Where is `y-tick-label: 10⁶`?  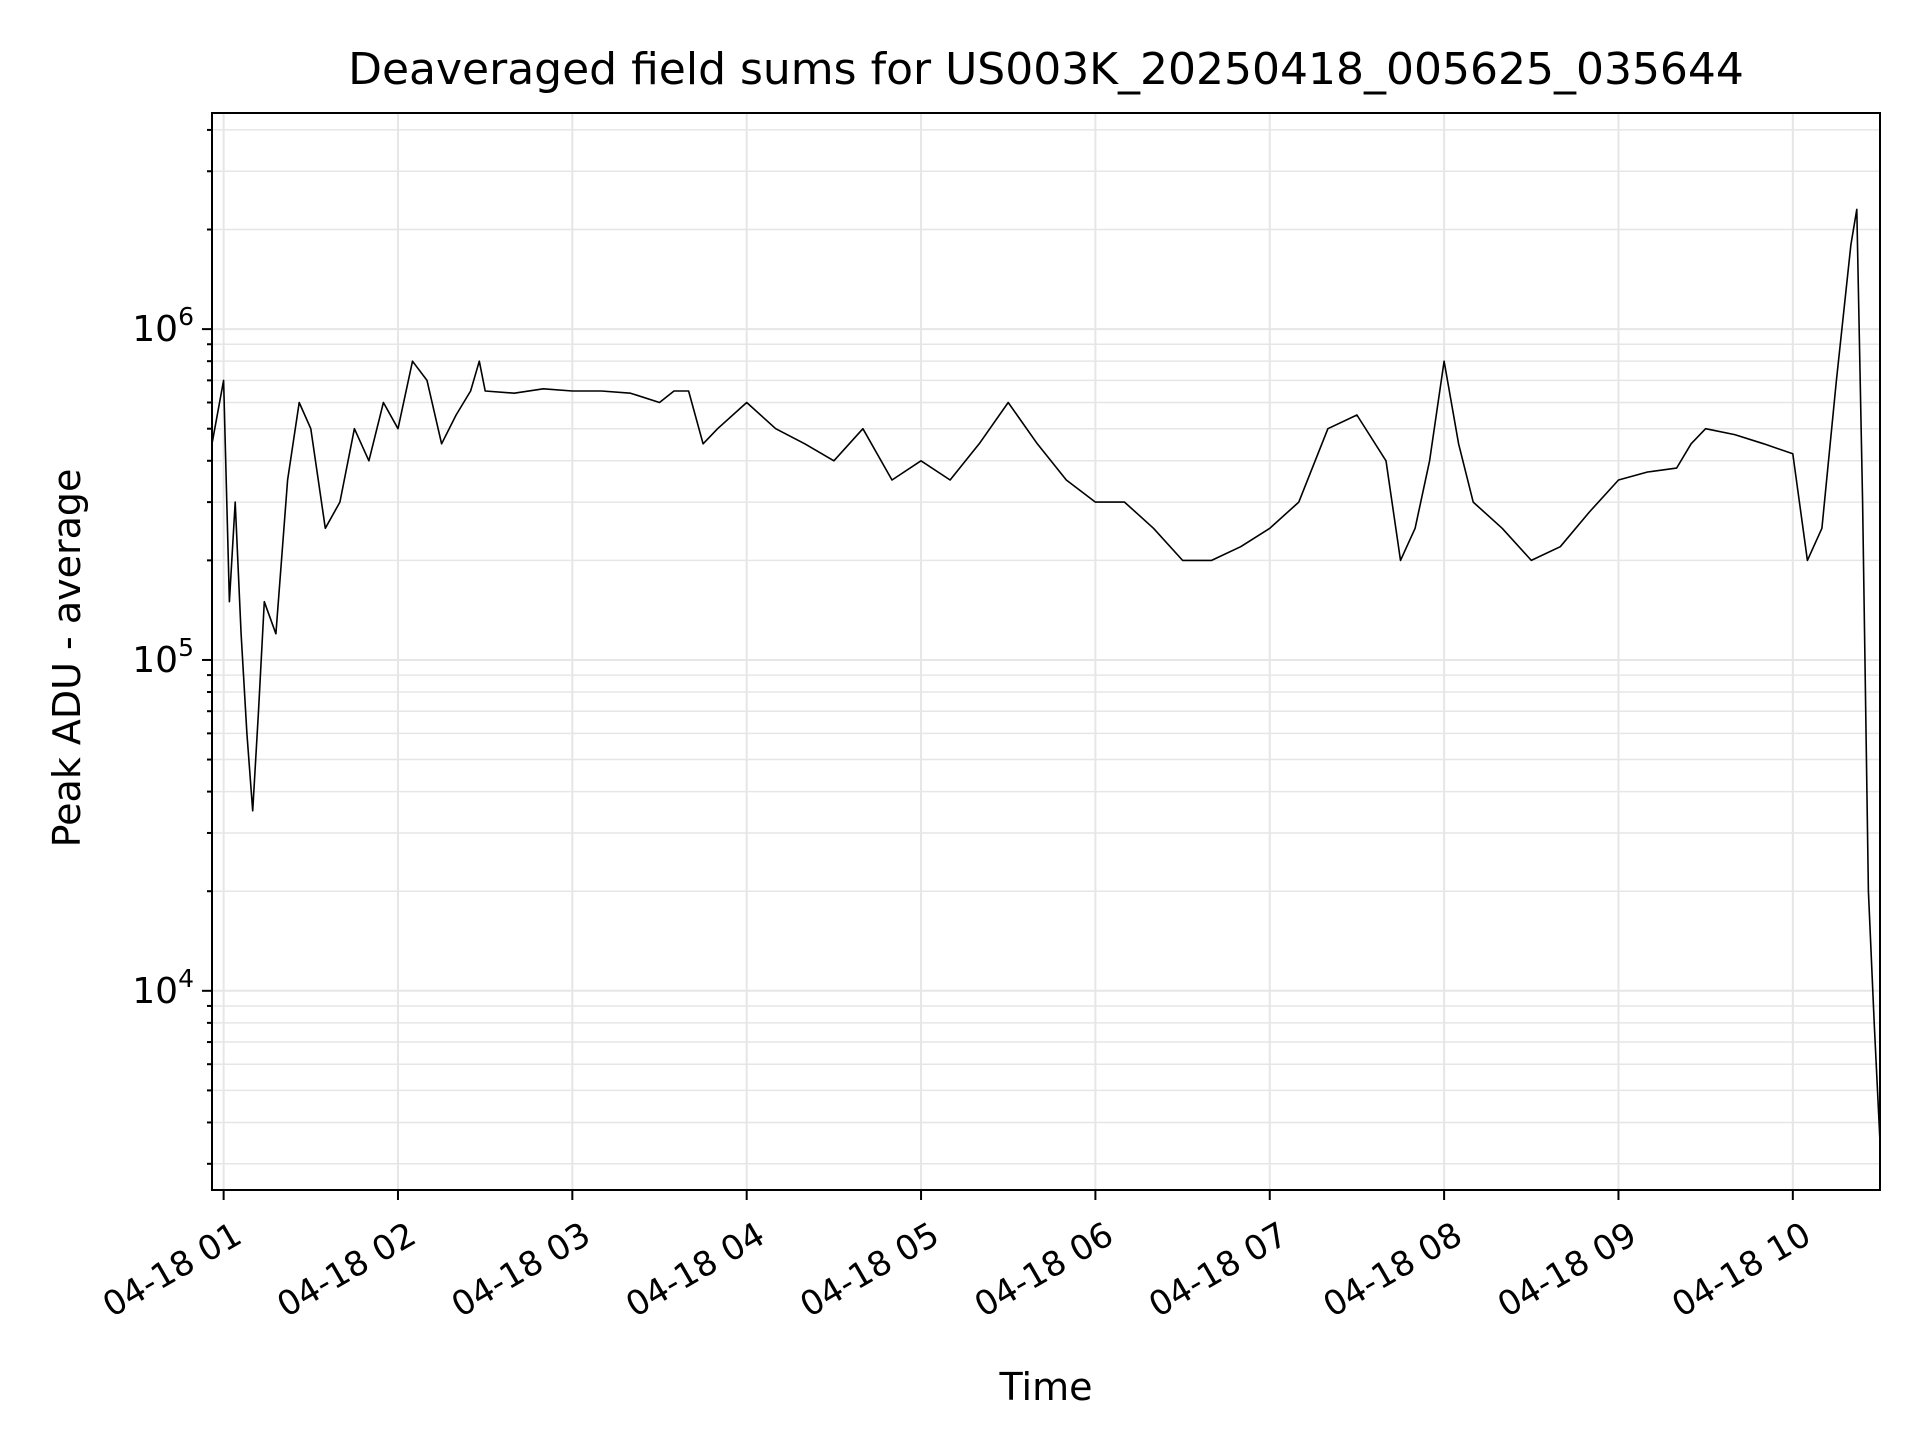 y-tick-label: 10⁶ is located at coordinates (163, 326).